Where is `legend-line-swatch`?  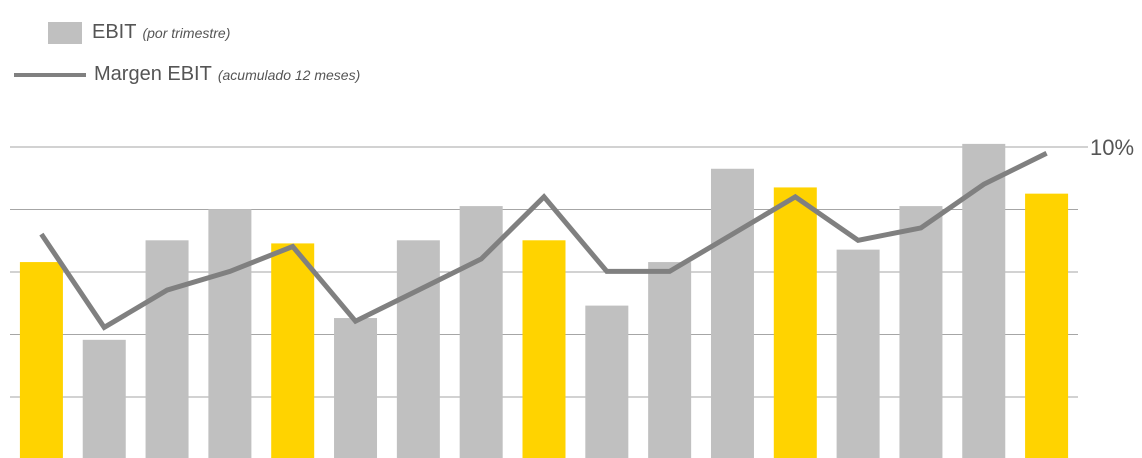
legend-line-swatch is located at coordinates (50, 74).